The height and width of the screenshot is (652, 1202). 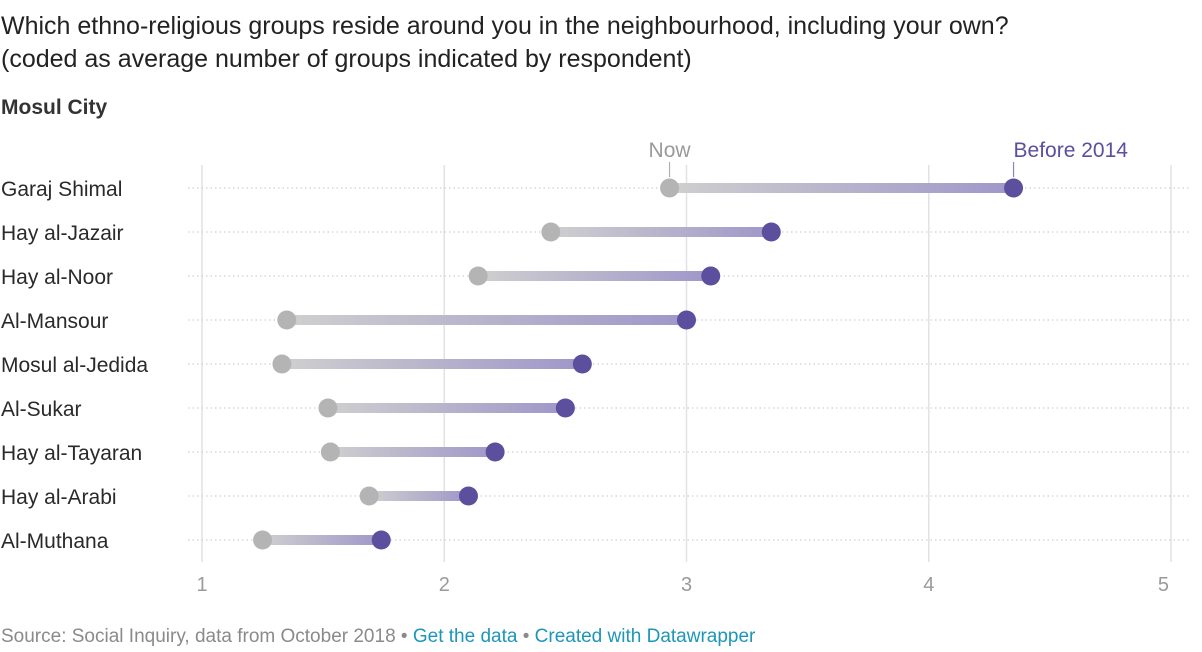 I want to click on category-label: Hay al-Arabi, so click(x=59, y=497).